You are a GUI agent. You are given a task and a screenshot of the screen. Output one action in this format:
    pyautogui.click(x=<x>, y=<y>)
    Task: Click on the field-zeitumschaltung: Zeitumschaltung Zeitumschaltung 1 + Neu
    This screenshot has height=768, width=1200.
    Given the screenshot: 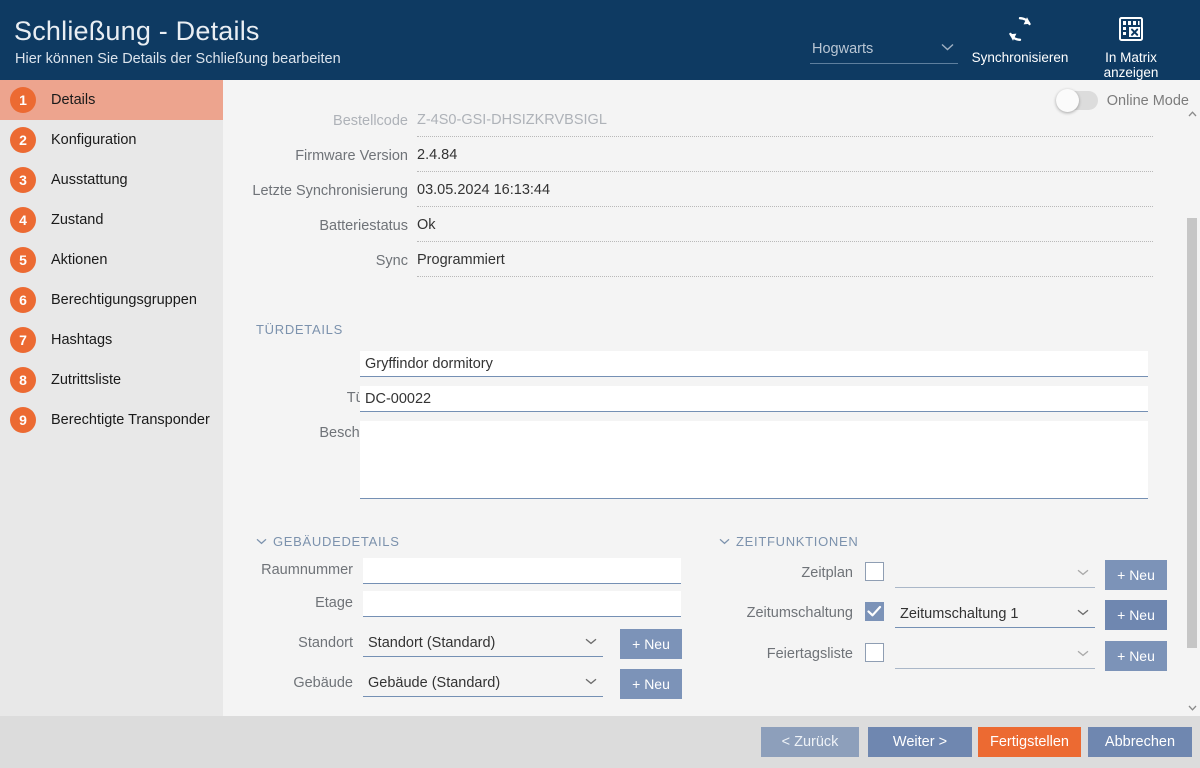 What is the action you would take?
    pyautogui.click(x=954, y=615)
    